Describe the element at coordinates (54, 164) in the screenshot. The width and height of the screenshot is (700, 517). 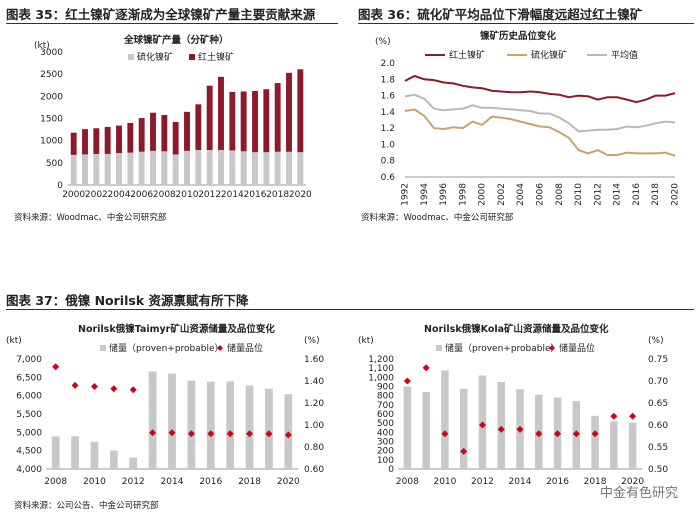
I see `y-tick-label: 500` at that location.